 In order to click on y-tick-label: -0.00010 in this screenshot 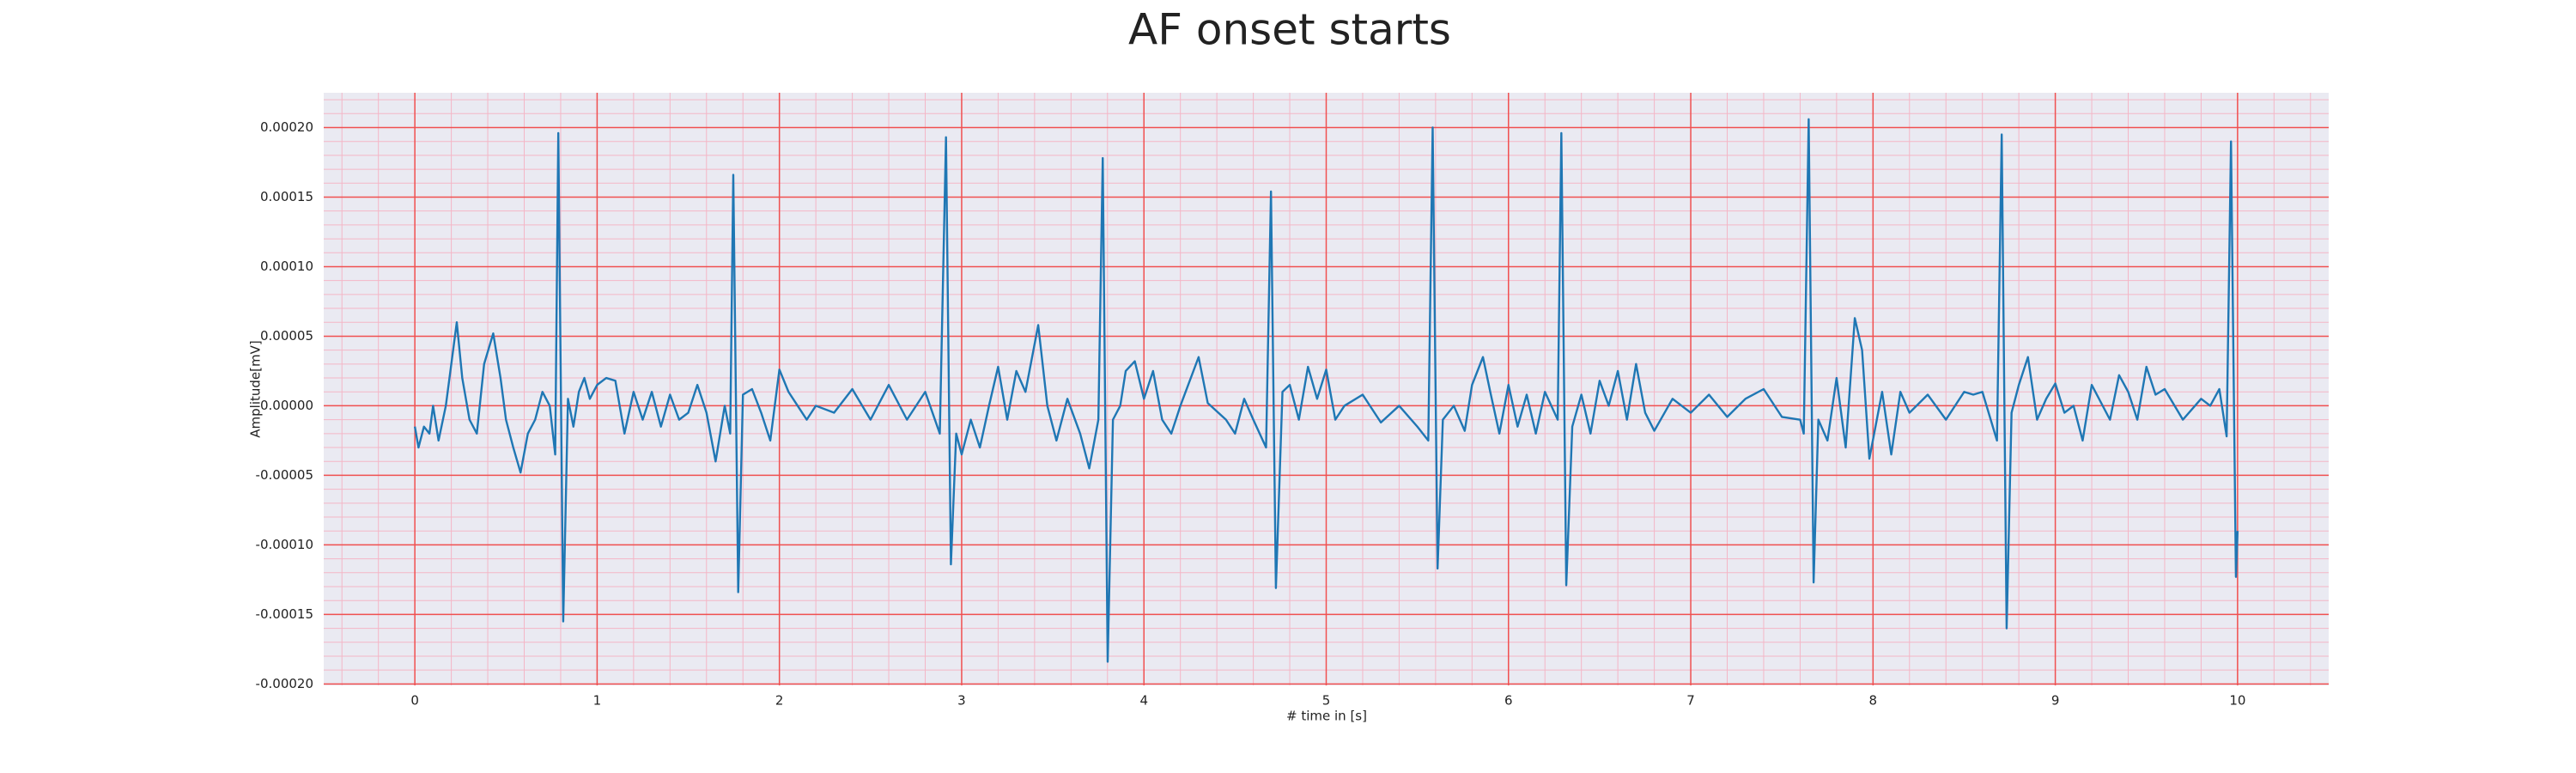, I will do `click(284, 544)`.